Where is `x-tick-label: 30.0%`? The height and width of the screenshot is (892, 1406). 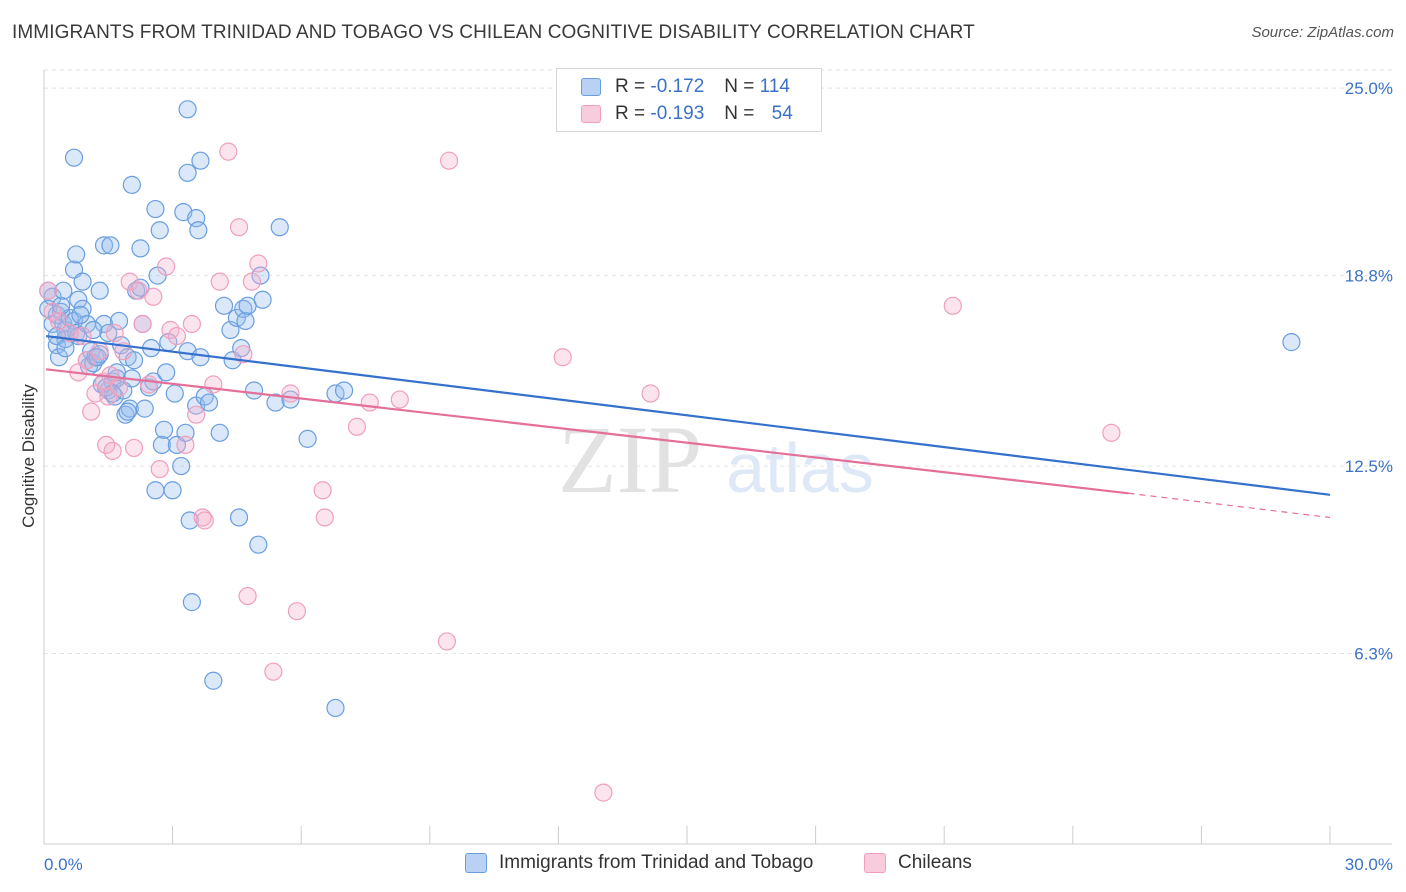
x-tick-label: 30.0% is located at coordinates (1369, 864).